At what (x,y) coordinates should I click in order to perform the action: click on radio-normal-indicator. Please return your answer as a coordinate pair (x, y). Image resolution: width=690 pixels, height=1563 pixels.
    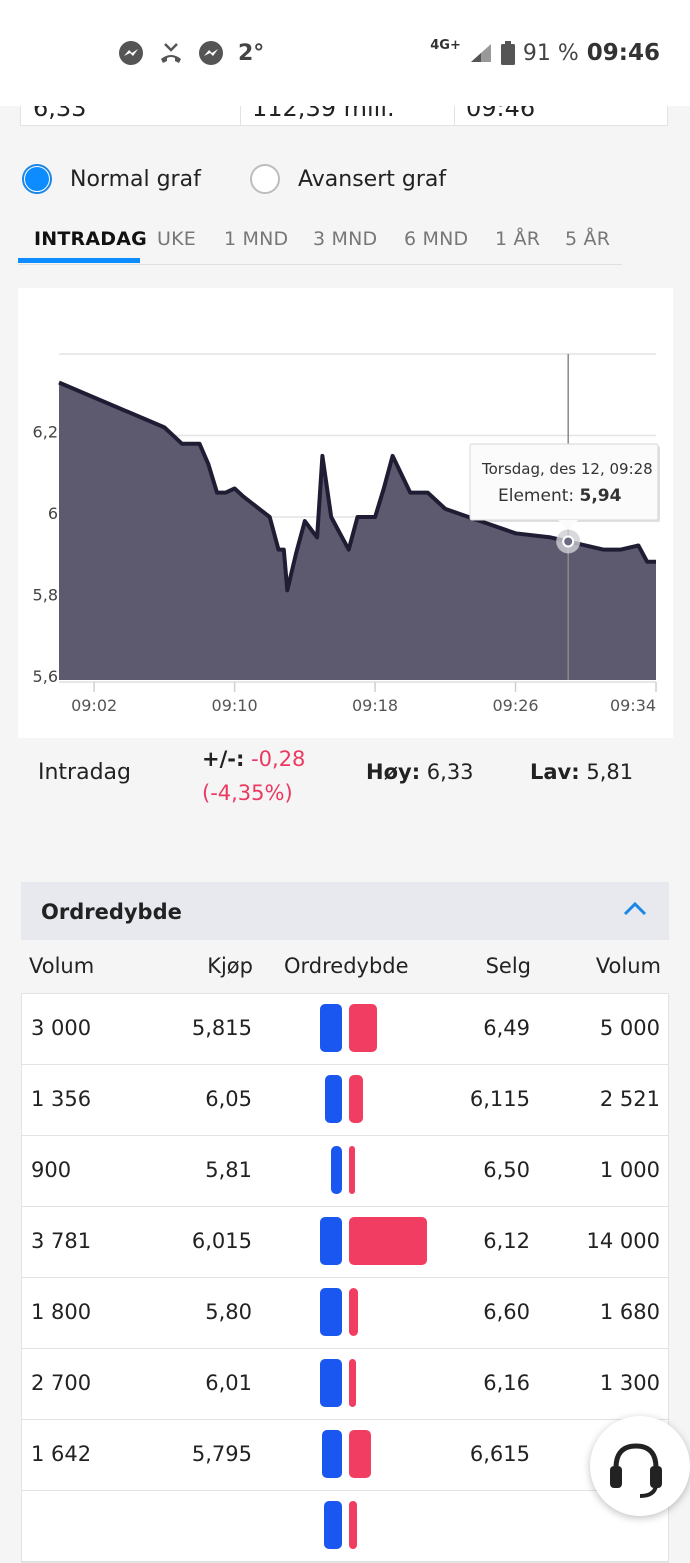
    Looking at the image, I should click on (37, 179).